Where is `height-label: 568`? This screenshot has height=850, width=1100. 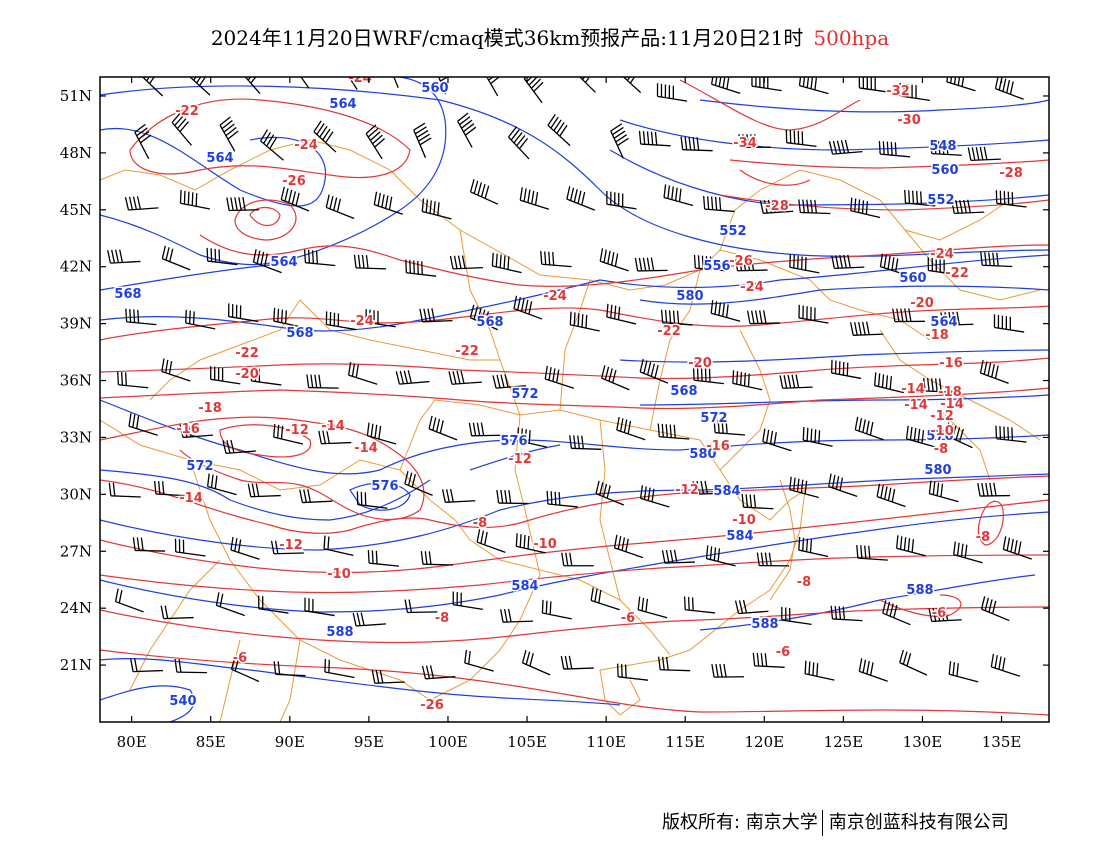
height-label: 568 is located at coordinates (683, 391).